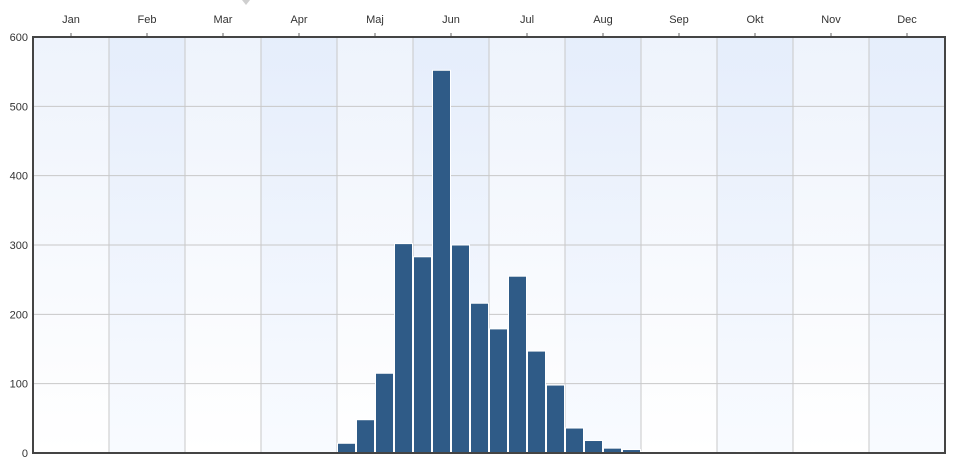 The width and height of the screenshot is (954, 461). I want to click on y-tick-label: 200, so click(19, 315).